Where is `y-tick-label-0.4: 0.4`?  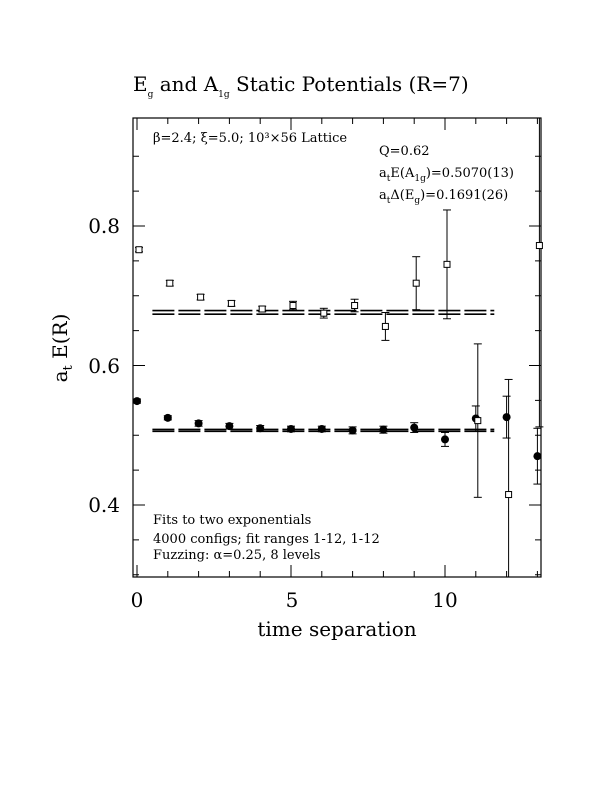
y-tick-label-0.4: 0.4 is located at coordinates (104, 505).